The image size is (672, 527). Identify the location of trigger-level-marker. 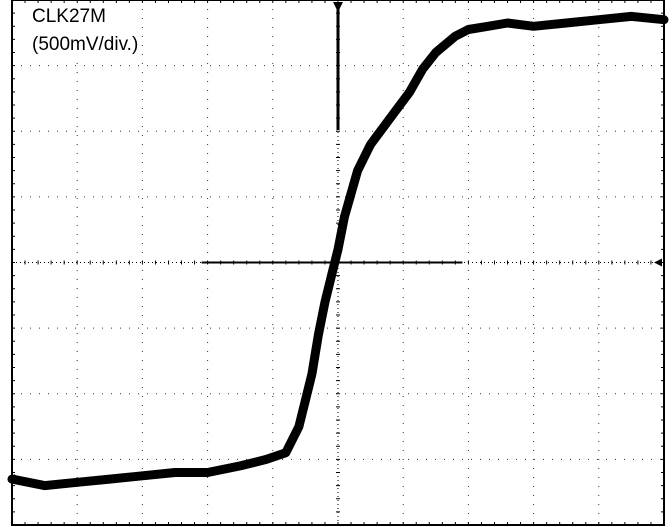
(658, 262).